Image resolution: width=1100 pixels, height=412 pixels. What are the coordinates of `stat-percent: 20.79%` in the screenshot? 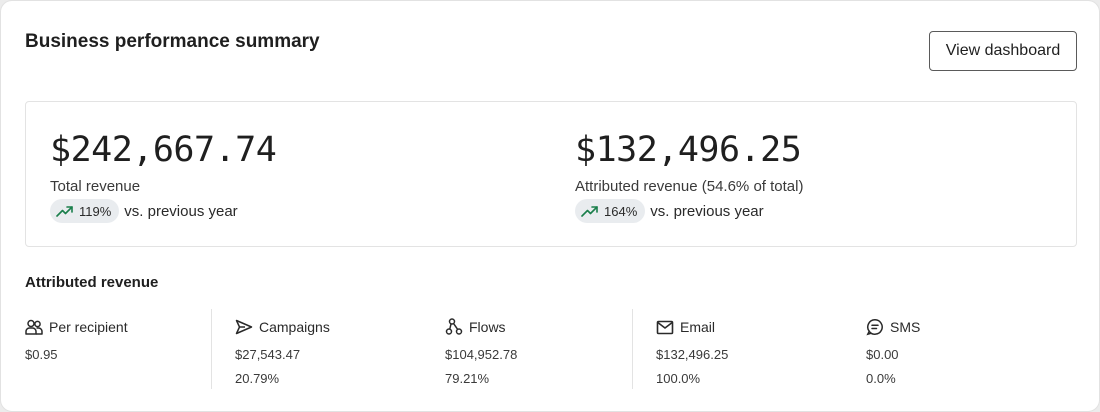 It's located at (257, 378).